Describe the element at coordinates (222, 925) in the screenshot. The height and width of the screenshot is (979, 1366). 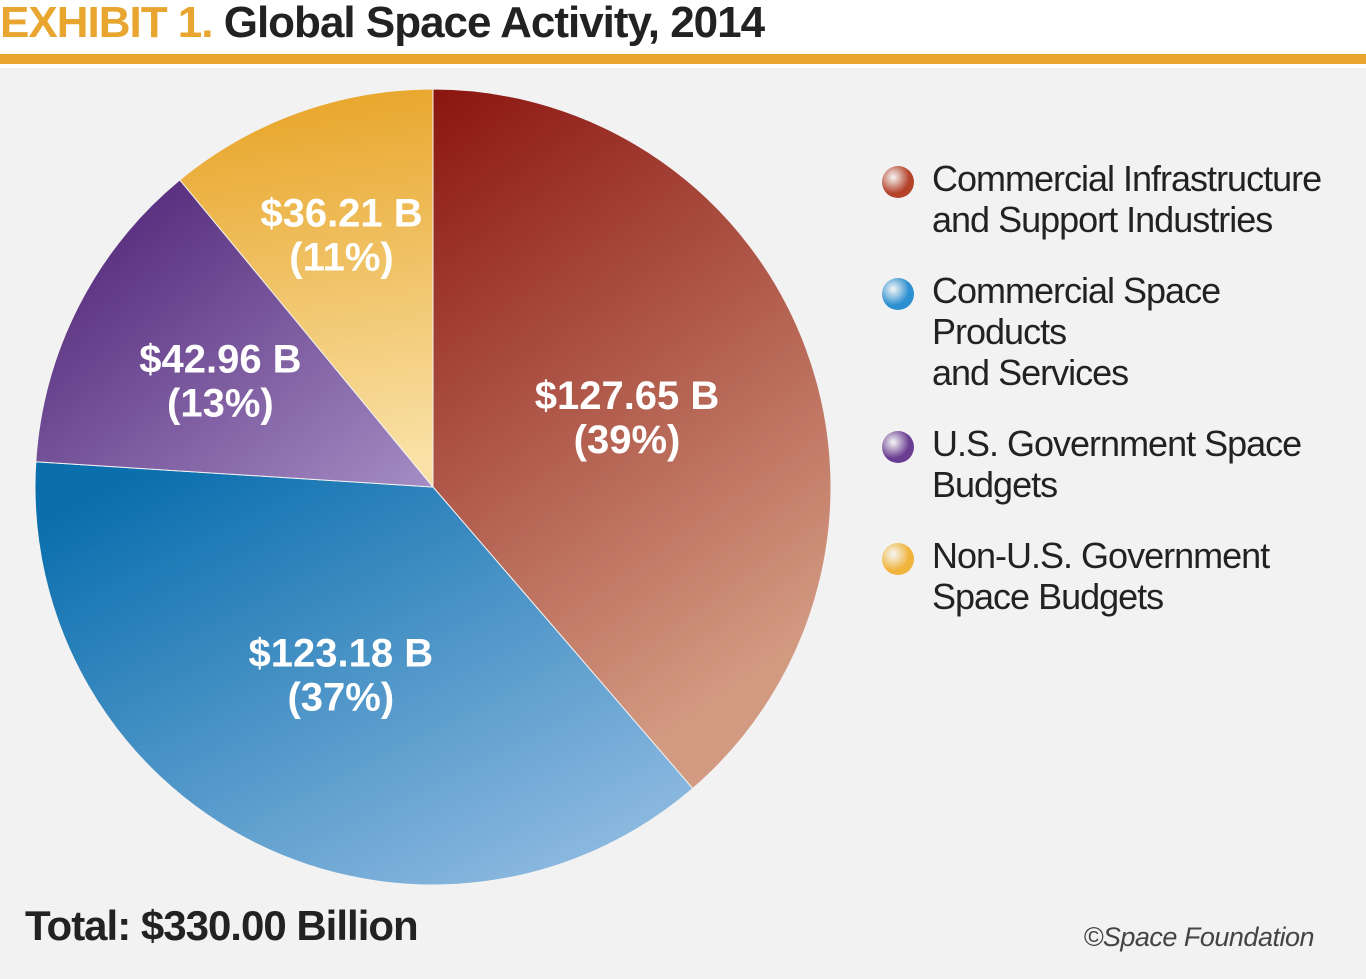
I see `total-label: Total: $330.00 Billion` at that location.